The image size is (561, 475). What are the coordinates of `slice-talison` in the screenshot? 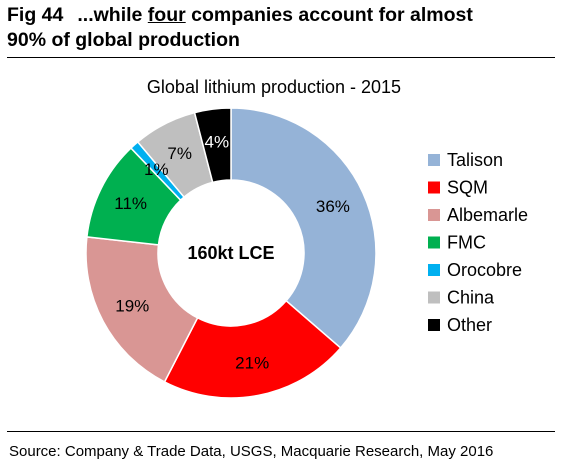 It's located at (303, 228).